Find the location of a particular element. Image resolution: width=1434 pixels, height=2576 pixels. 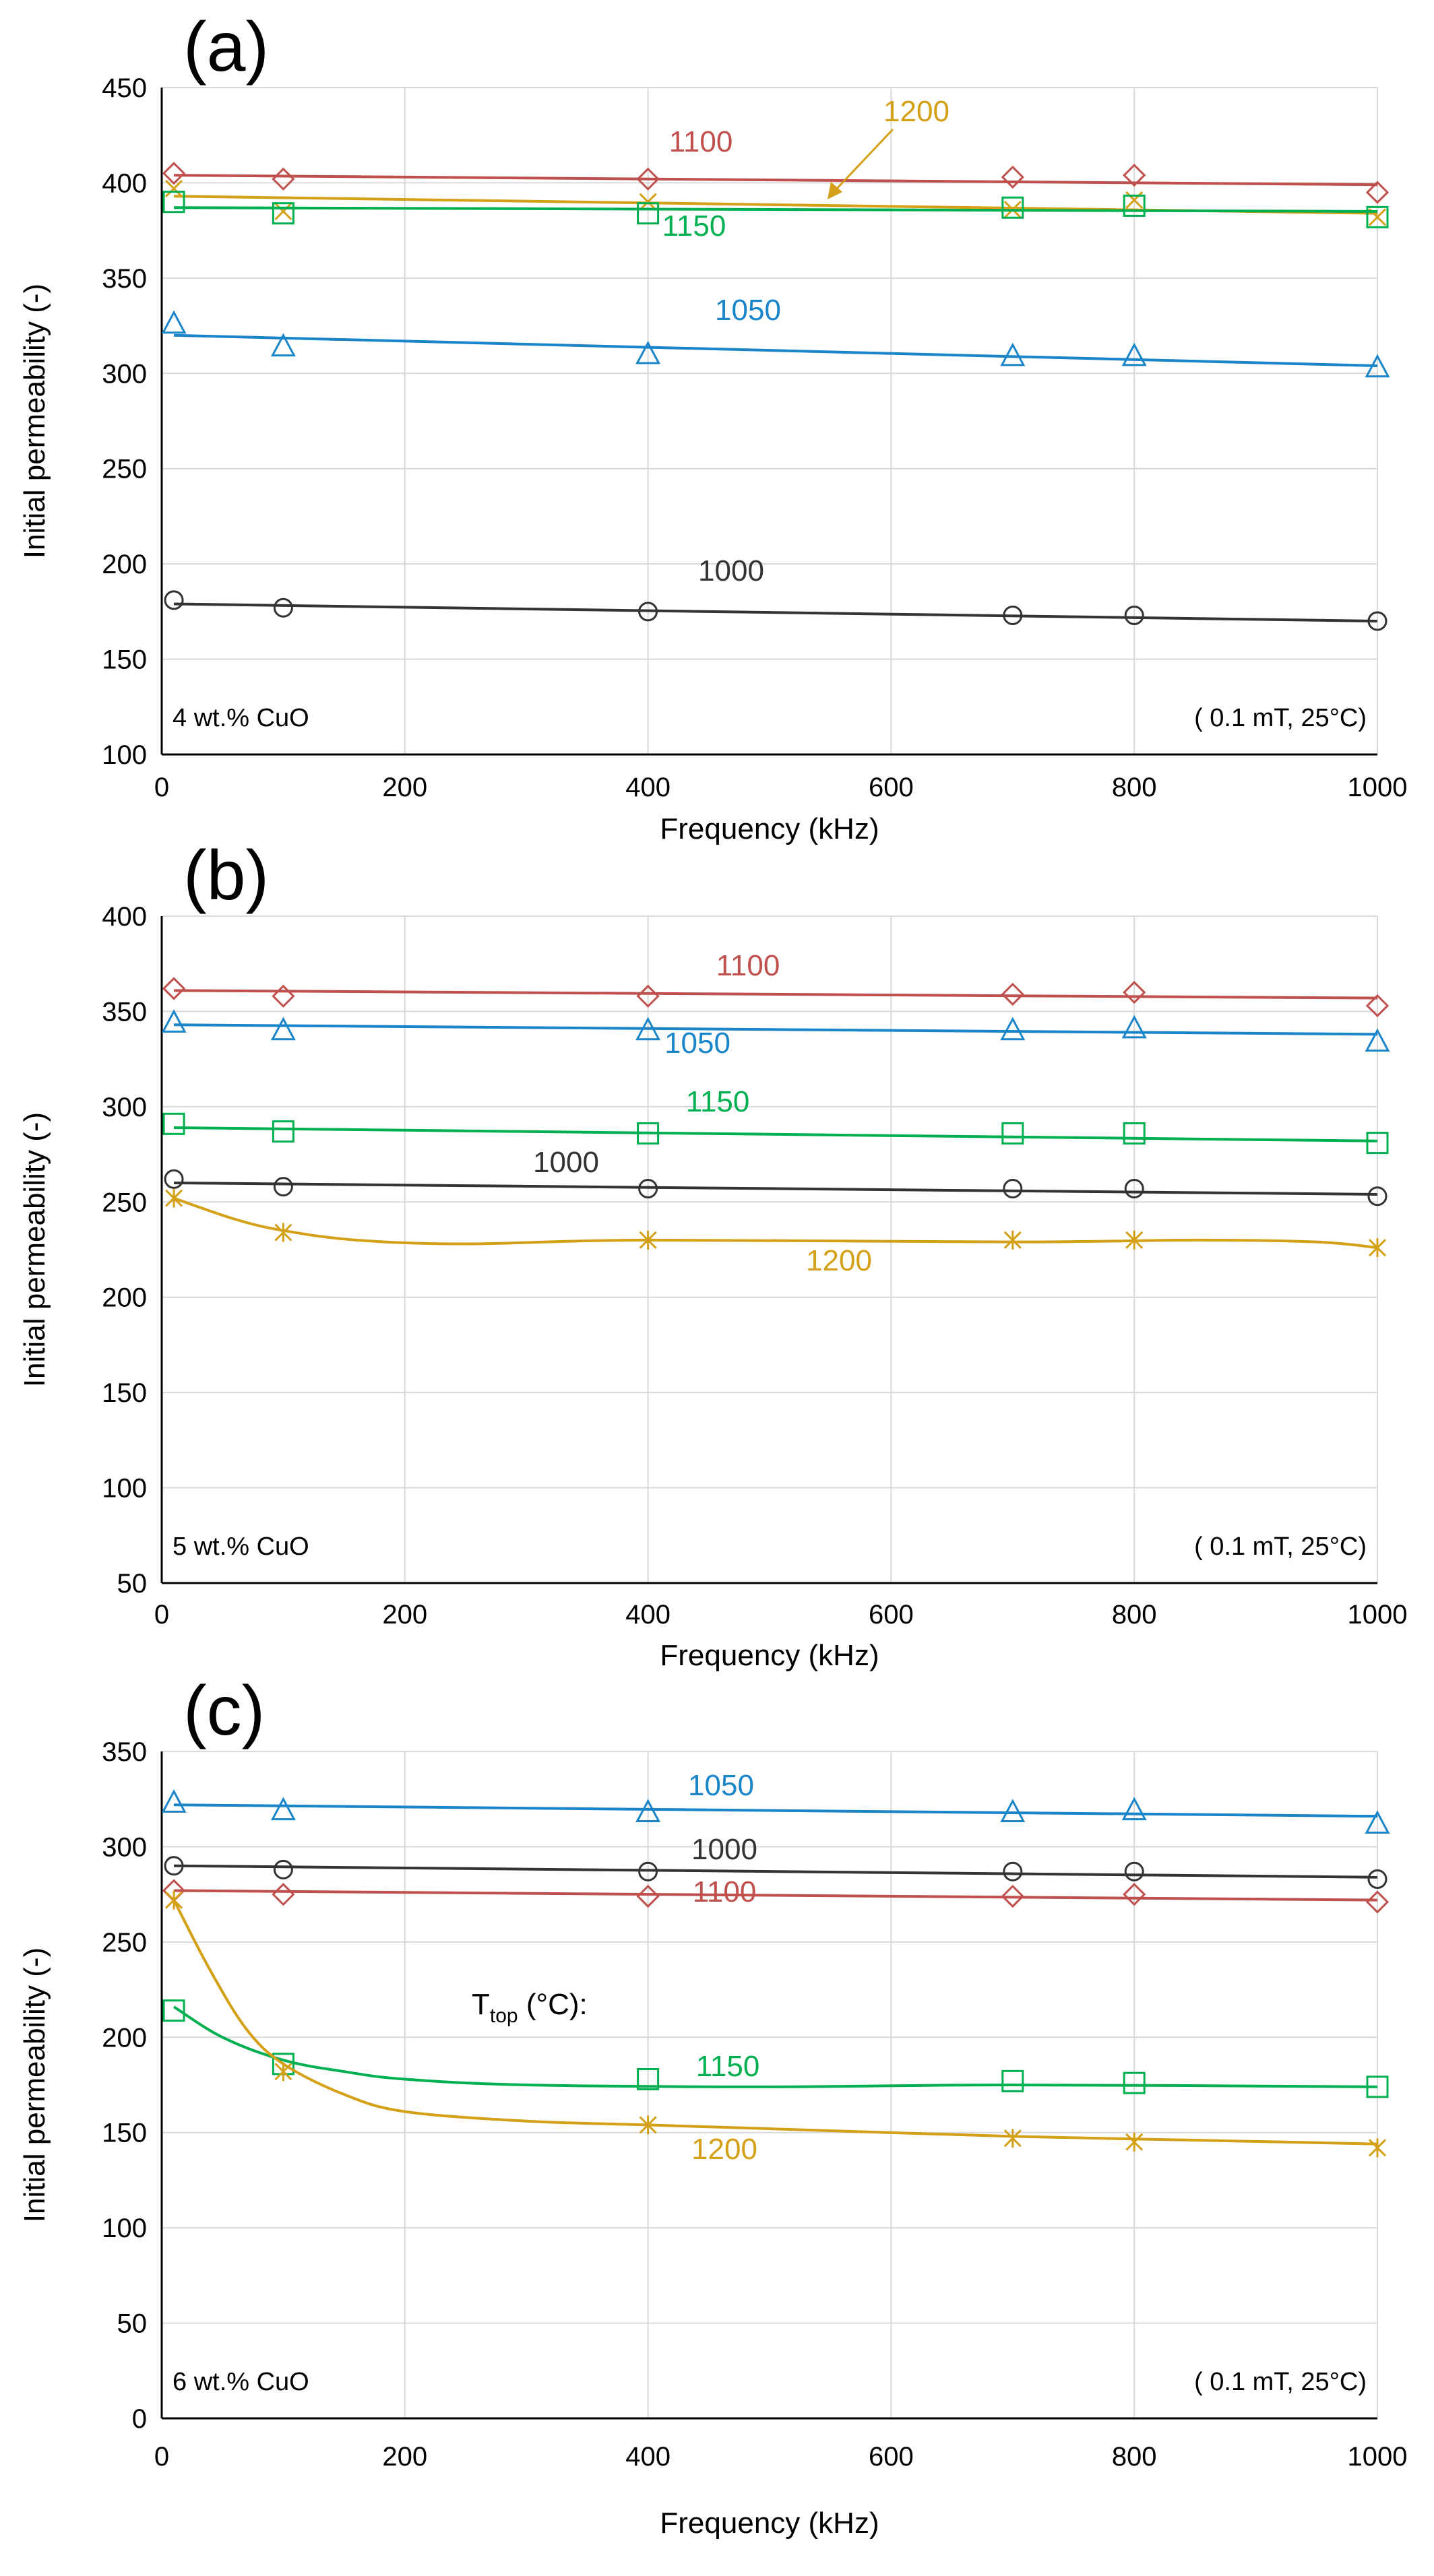

y-tick-label: 250 is located at coordinates (125, 1202).